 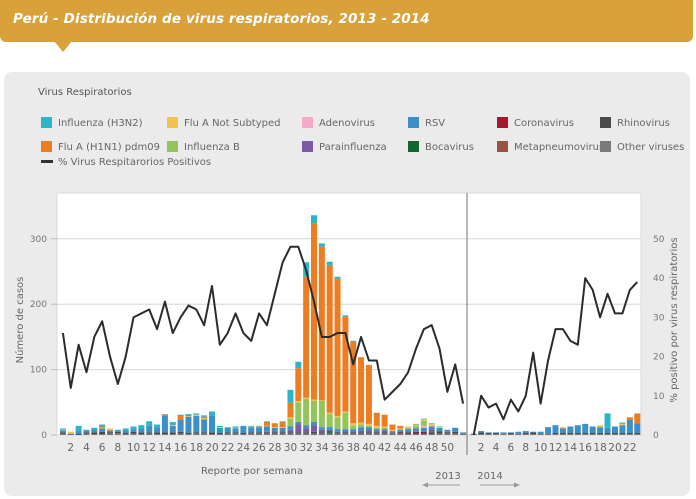 I want to click on x-tick-label: 44, so click(x=401, y=448).